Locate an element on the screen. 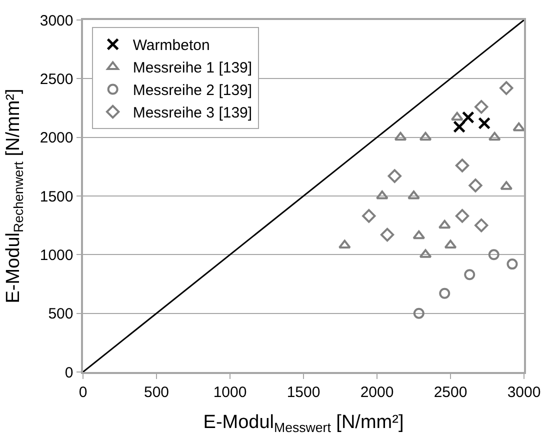 The width and height of the screenshot is (553, 441). x-tick-label: 2000 is located at coordinates (377, 392).